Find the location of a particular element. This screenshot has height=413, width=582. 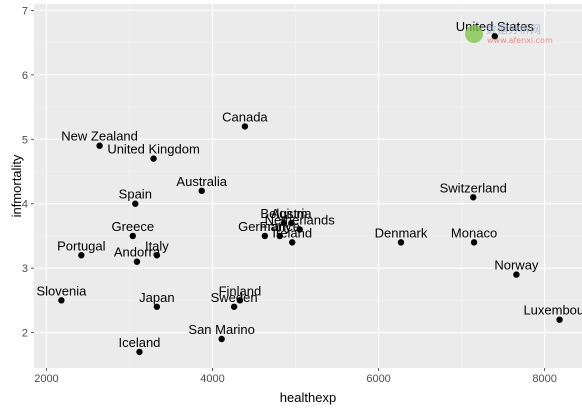

y-axis-title: infmortality is located at coordinates (16, 185).